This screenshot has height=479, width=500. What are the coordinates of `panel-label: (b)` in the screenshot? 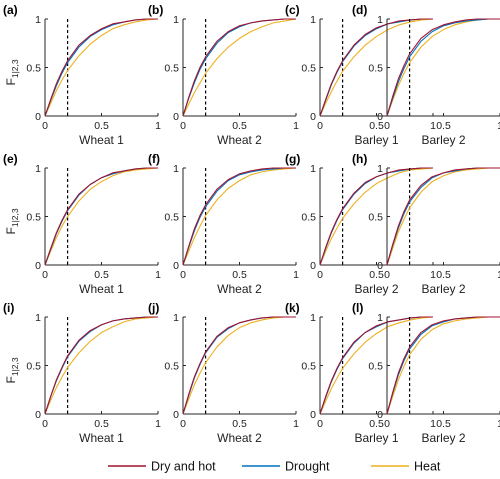 It's located at (155, 10).